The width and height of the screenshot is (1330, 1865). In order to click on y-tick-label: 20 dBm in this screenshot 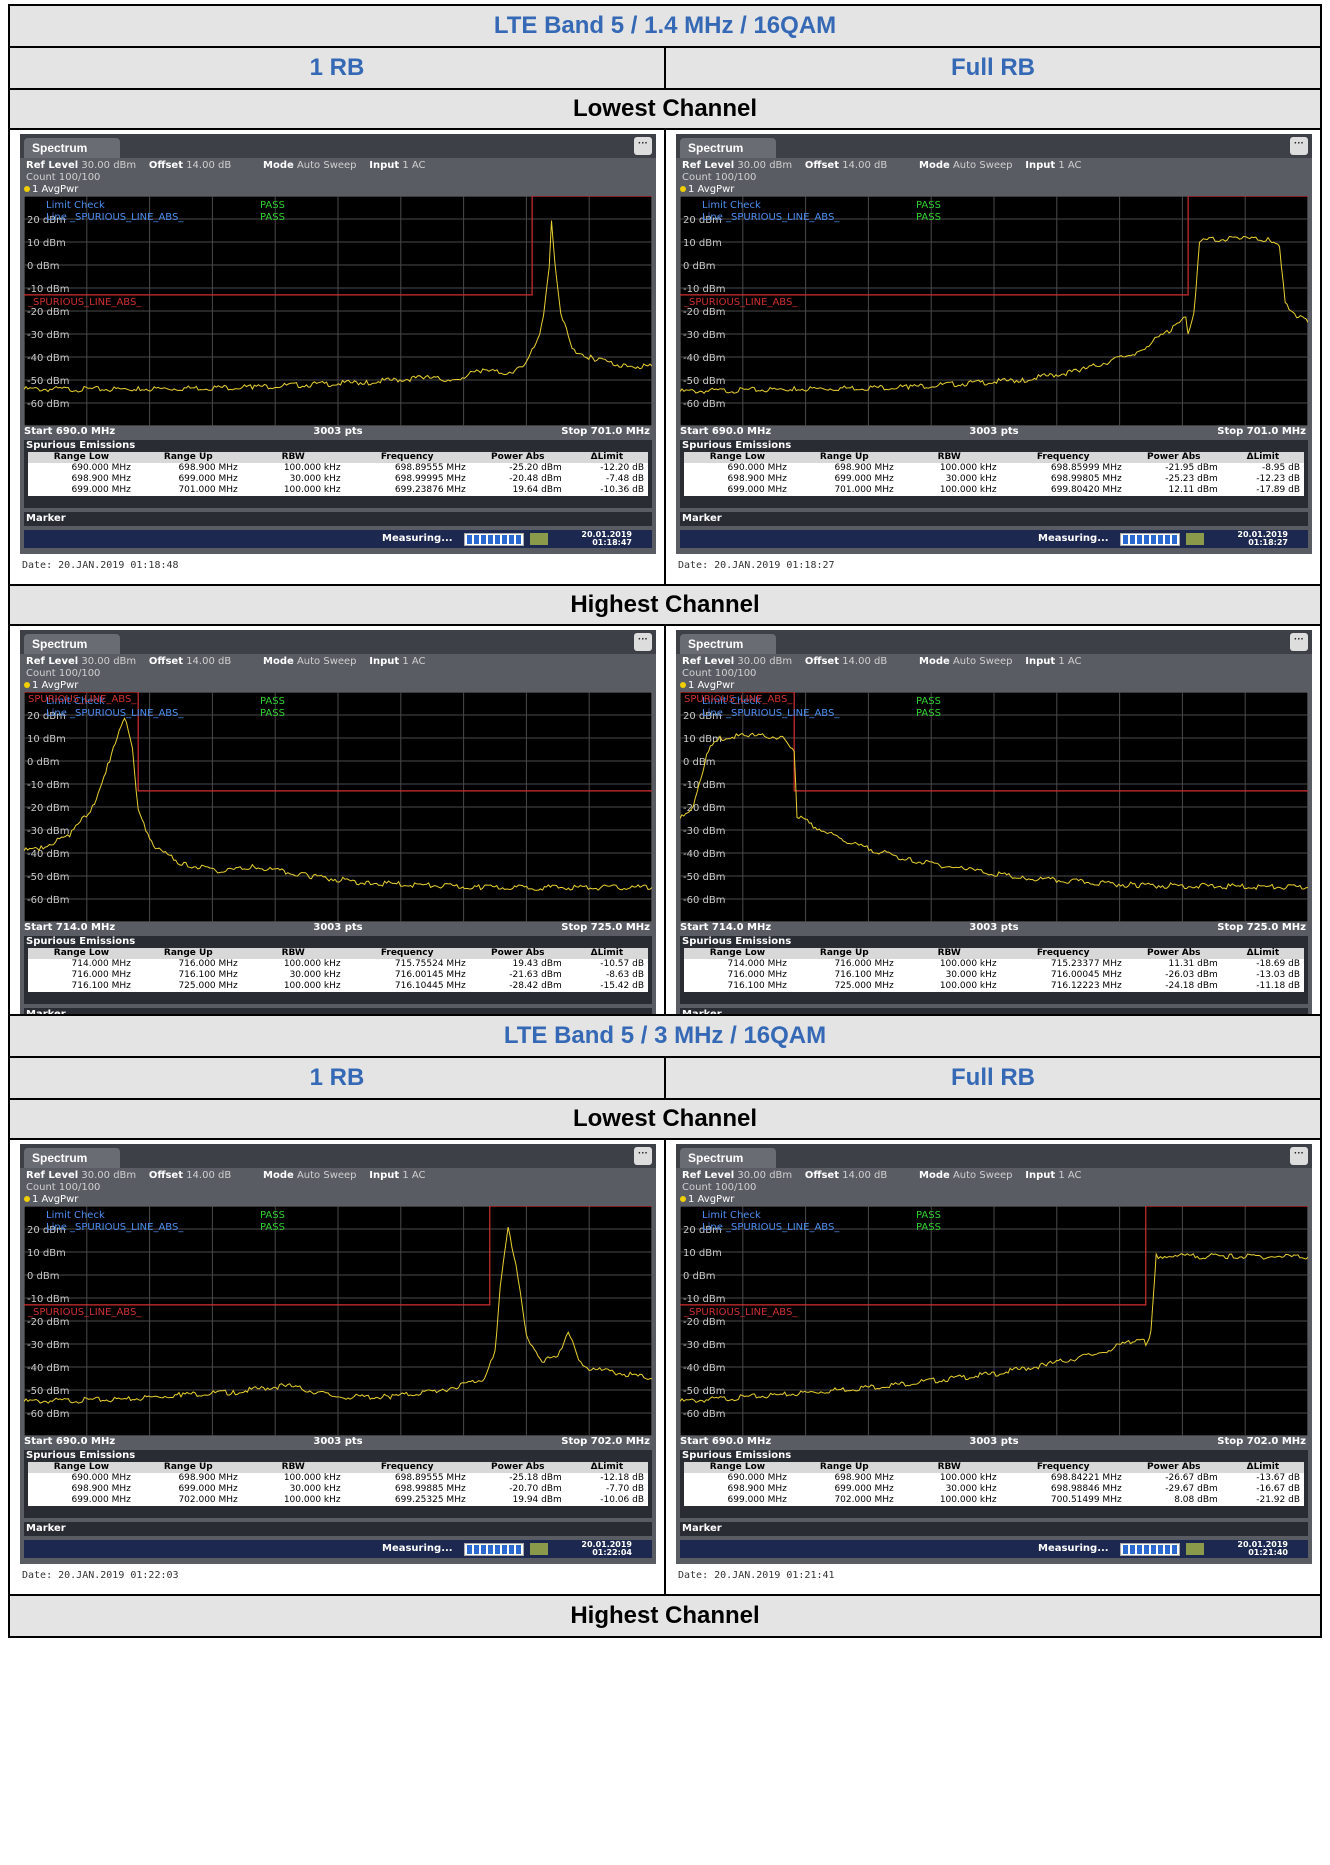, I will do `click(46, 1230)`.